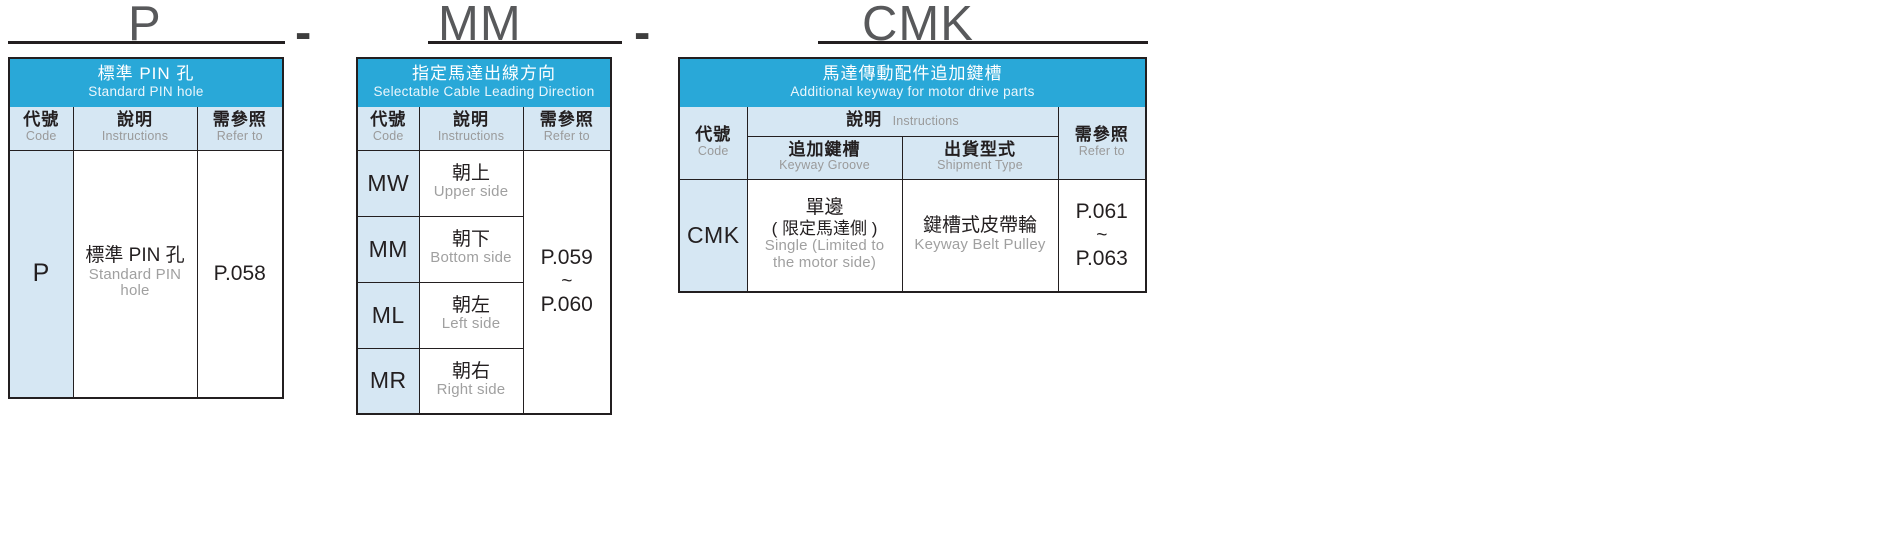  I want to click on table-title-zh: 馬達傳動配件追加鍵槽, so click(912, 73).